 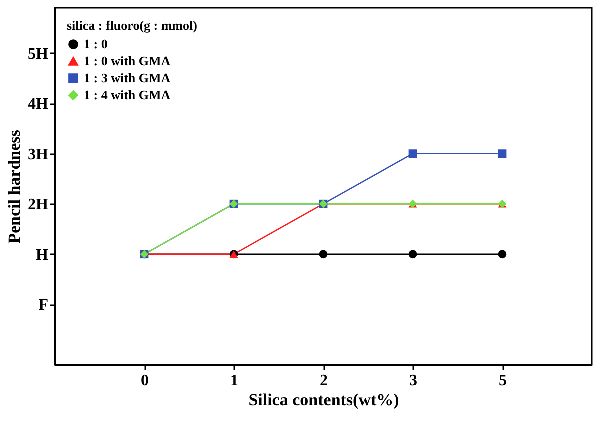 I want to click on y-tick-label: 2H, so click(x=39, y=205).